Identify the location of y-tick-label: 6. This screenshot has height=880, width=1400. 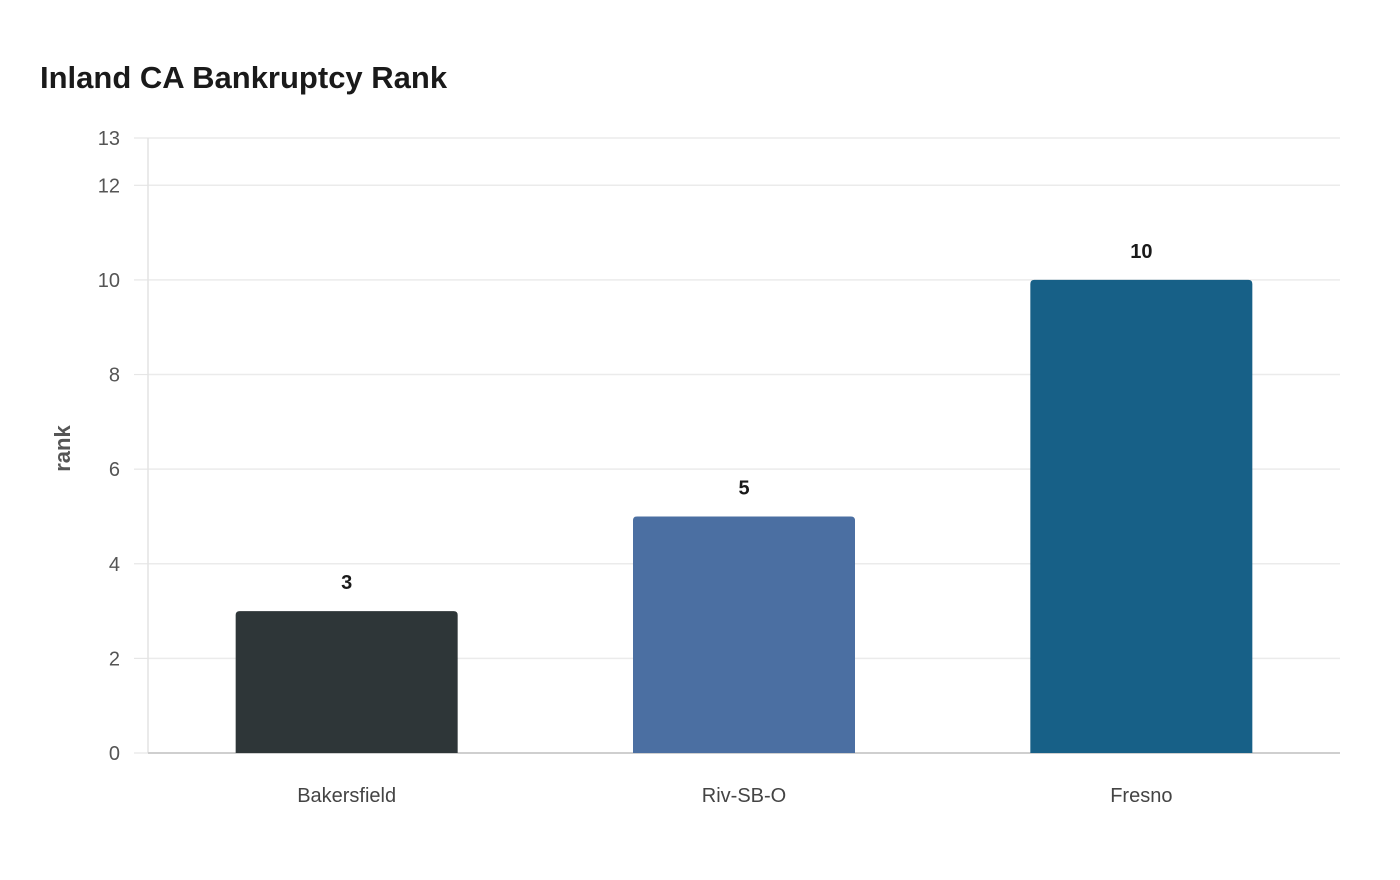
(114, 470).